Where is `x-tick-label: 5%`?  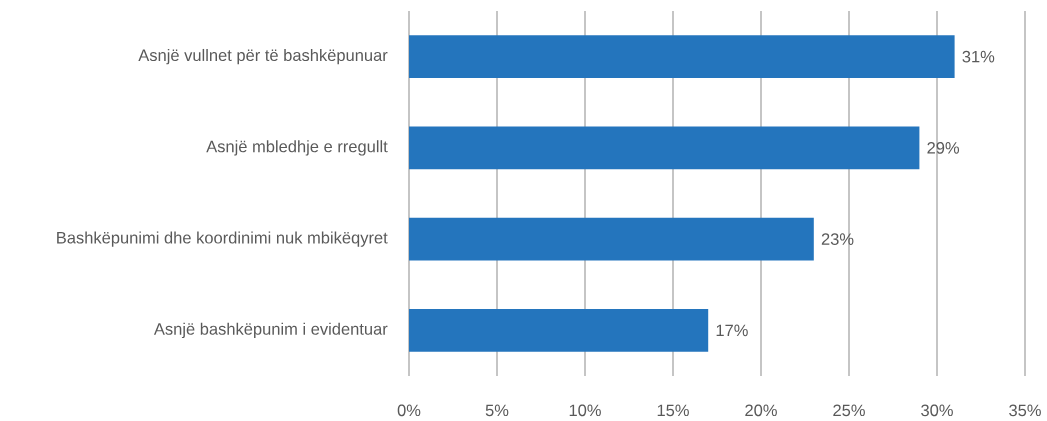 x-tick-label: 5% is located at coordinates (497, 410).